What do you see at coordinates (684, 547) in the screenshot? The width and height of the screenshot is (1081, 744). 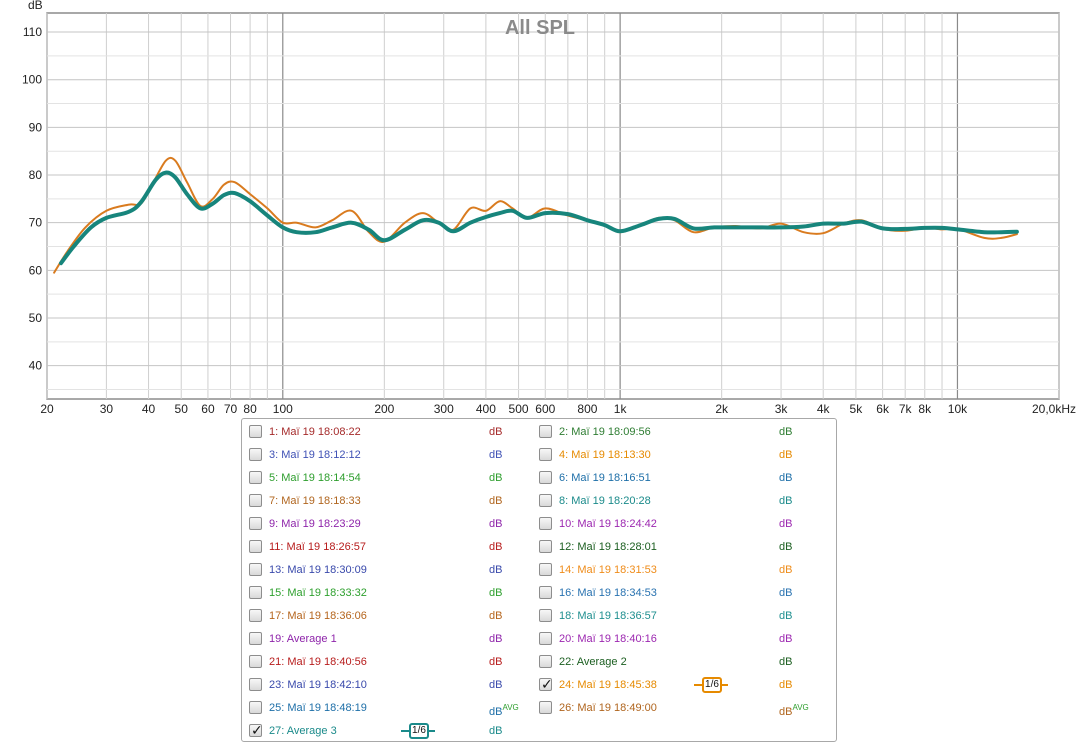 I see `legend-item: 12: Maï 19 18:28:01 dB` at bounding box center [684, 547].